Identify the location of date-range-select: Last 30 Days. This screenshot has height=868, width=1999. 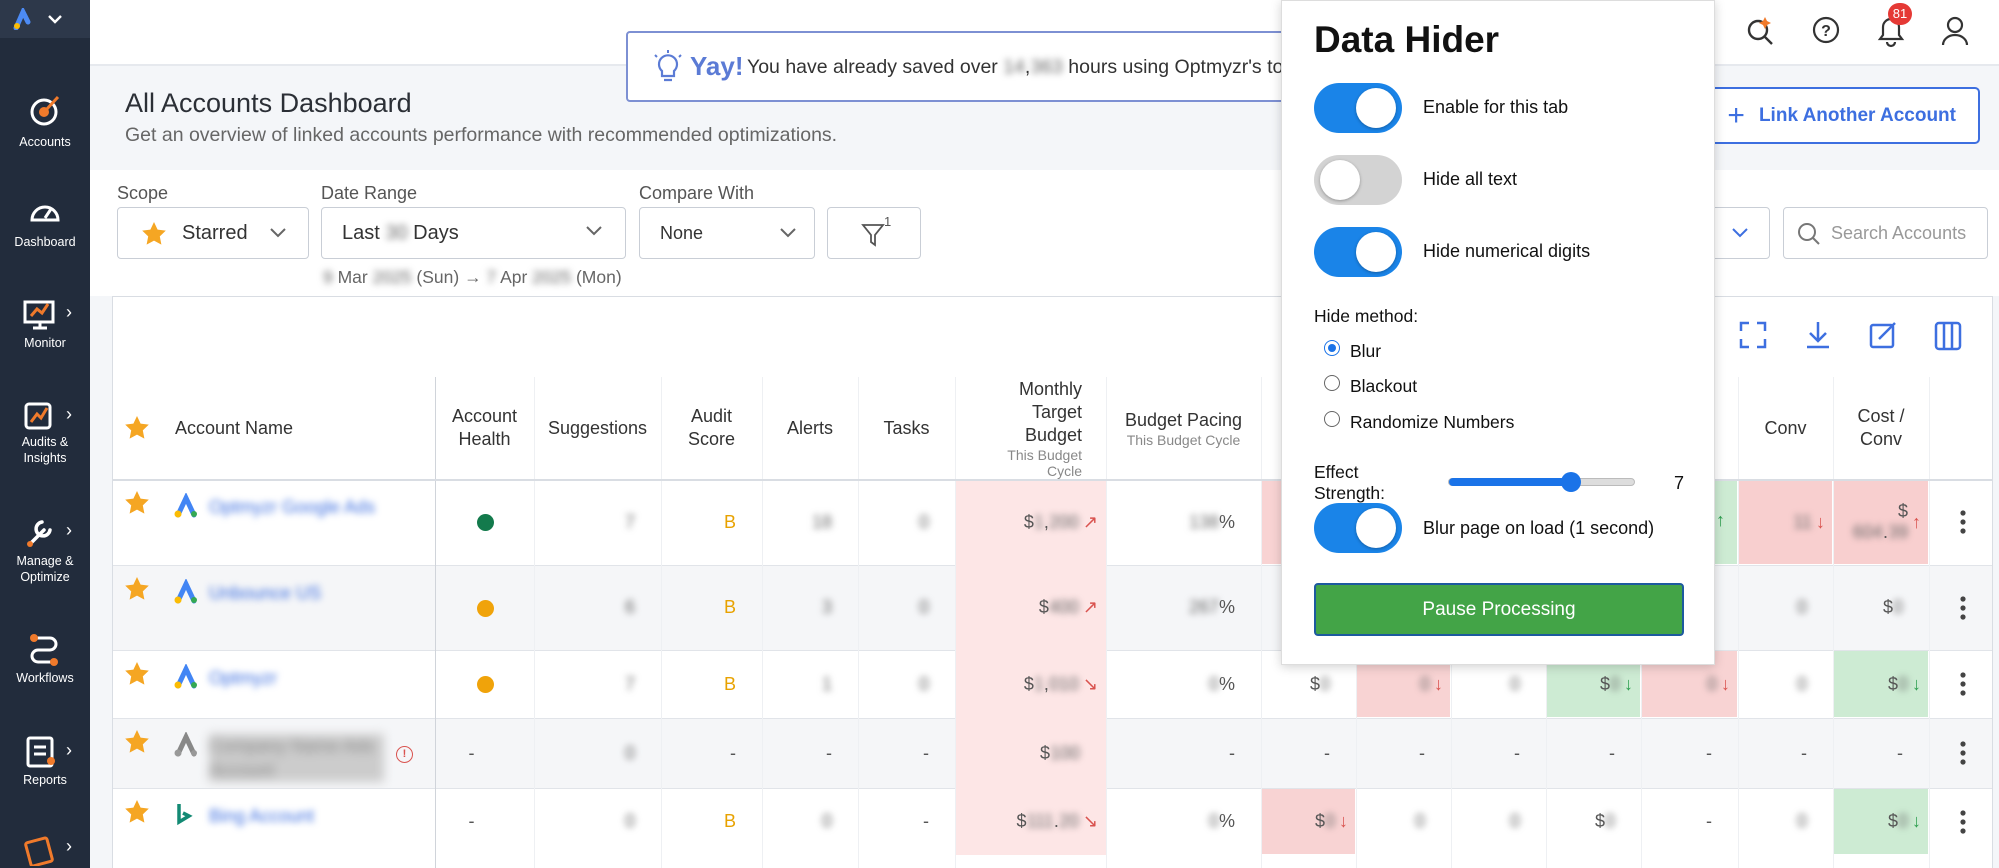
(473, 233).